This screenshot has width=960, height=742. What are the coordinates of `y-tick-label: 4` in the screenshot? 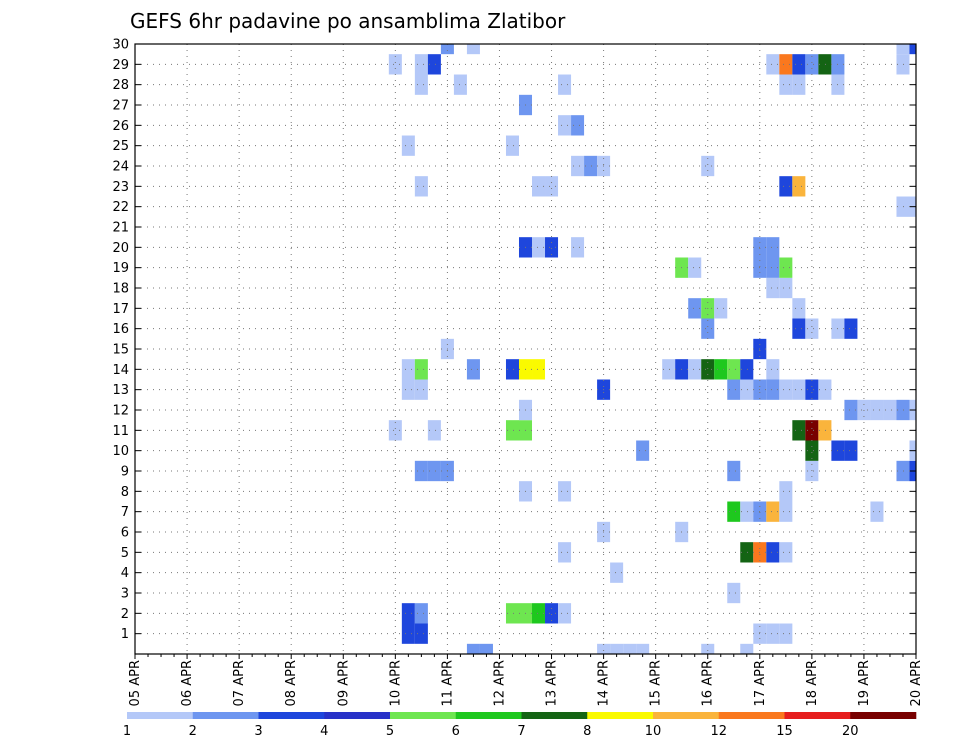 It's located at (125, 573).